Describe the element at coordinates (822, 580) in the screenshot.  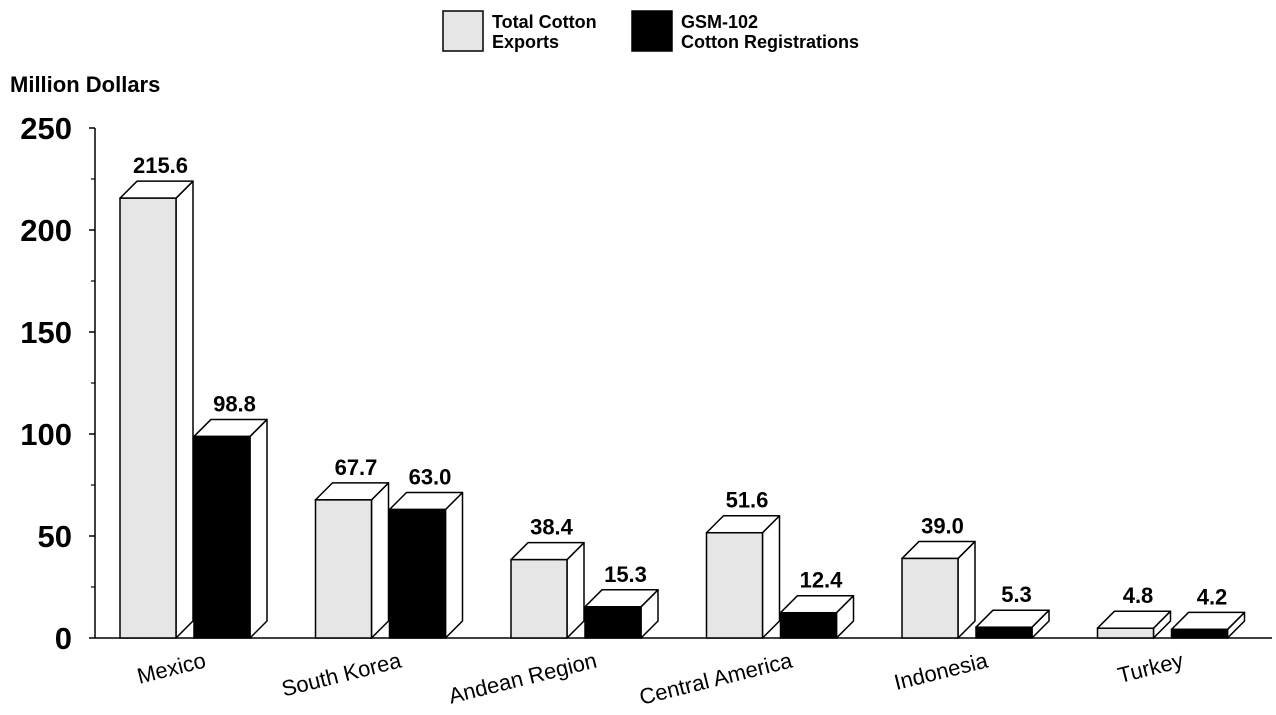
I see `bar-value-label: 12.4` at that location.